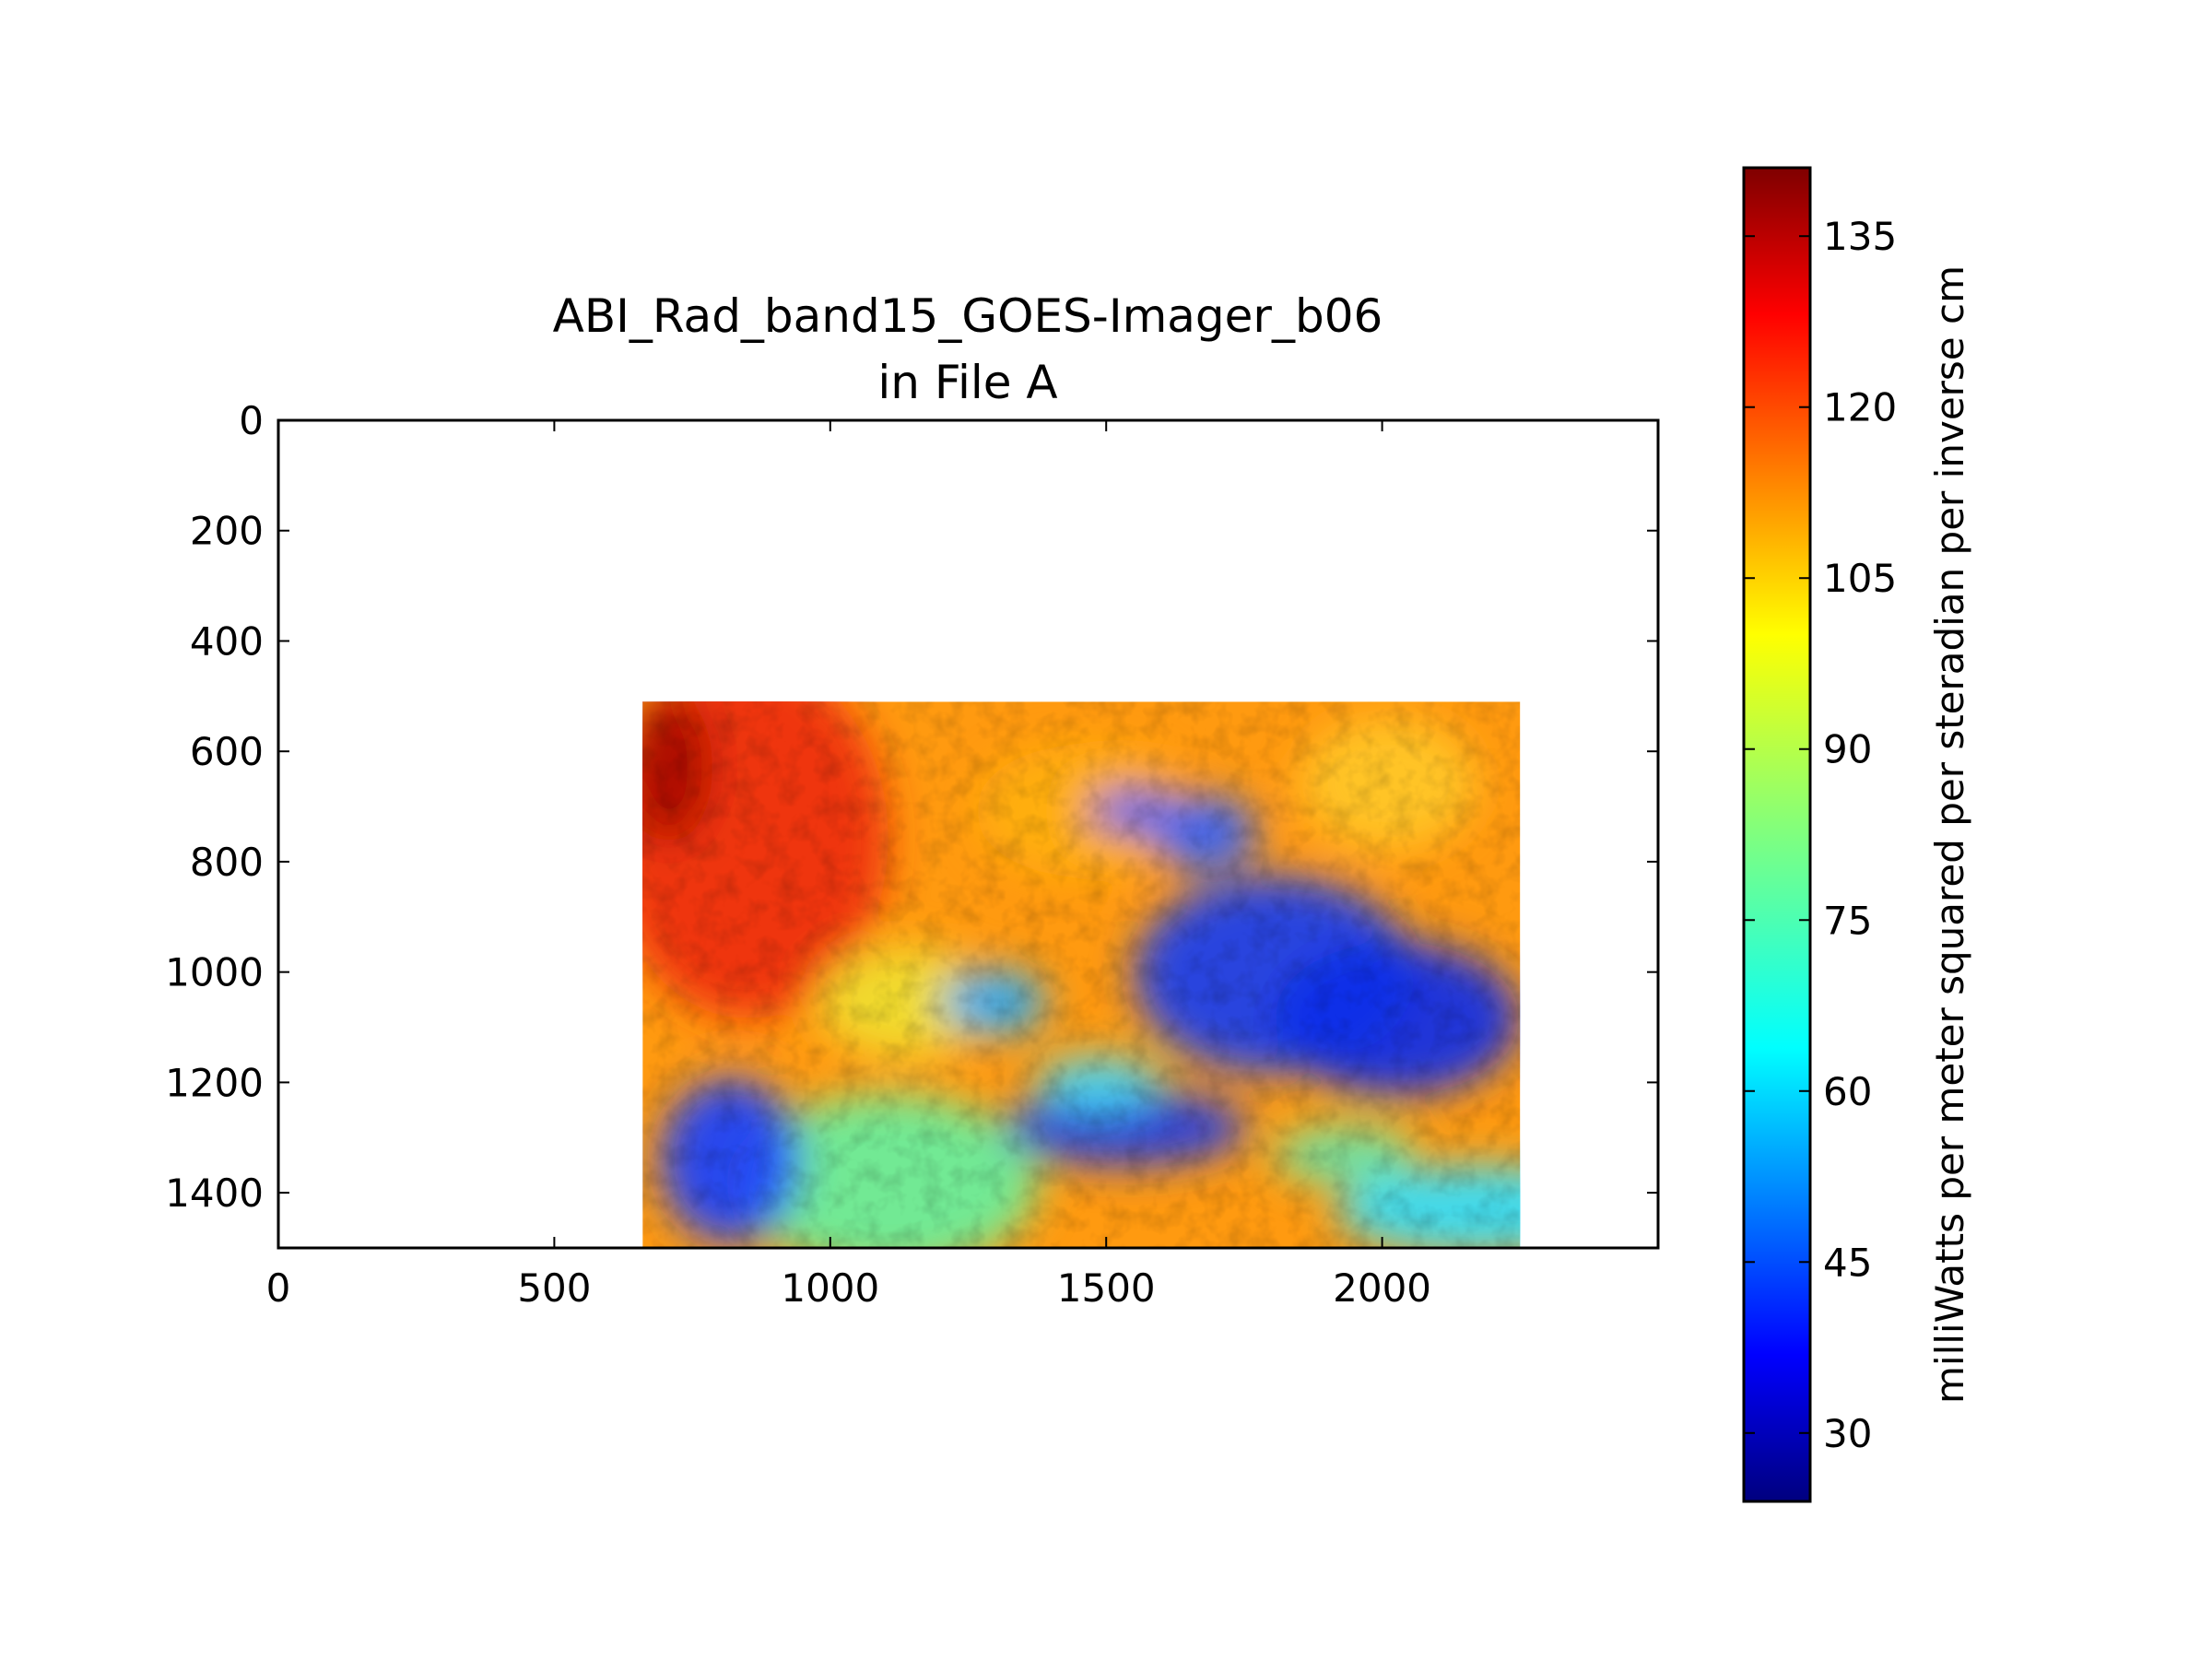 This screenshot has width=2212, height=1659. What do you see at coordinates (830, 1288) in the screenshot?
I see `x-tick-label: 1000` at bounding box center [830, 1288].